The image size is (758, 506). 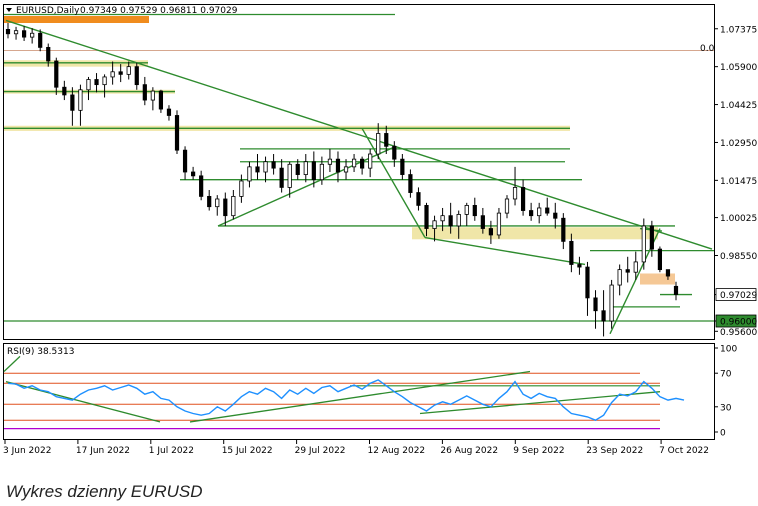 I want to click on symbol-line: EURUSD,Daily, so click(x=48, y=11).